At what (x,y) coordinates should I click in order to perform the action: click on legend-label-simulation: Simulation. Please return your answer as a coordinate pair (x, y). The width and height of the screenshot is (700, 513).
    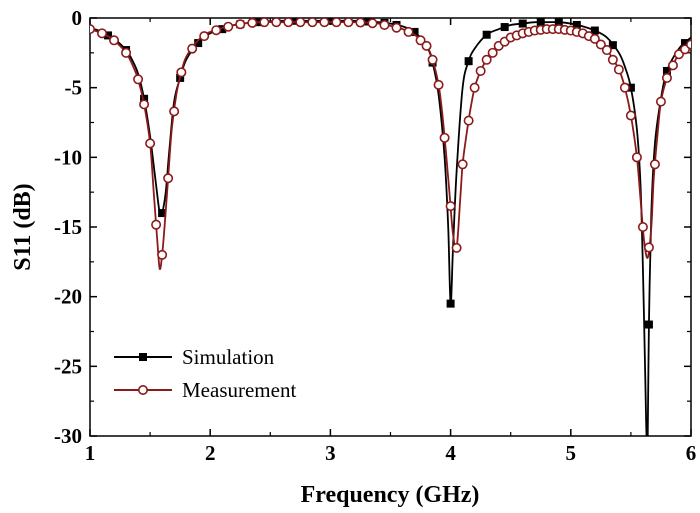
    Looking at the image, I should click on (228, 357).